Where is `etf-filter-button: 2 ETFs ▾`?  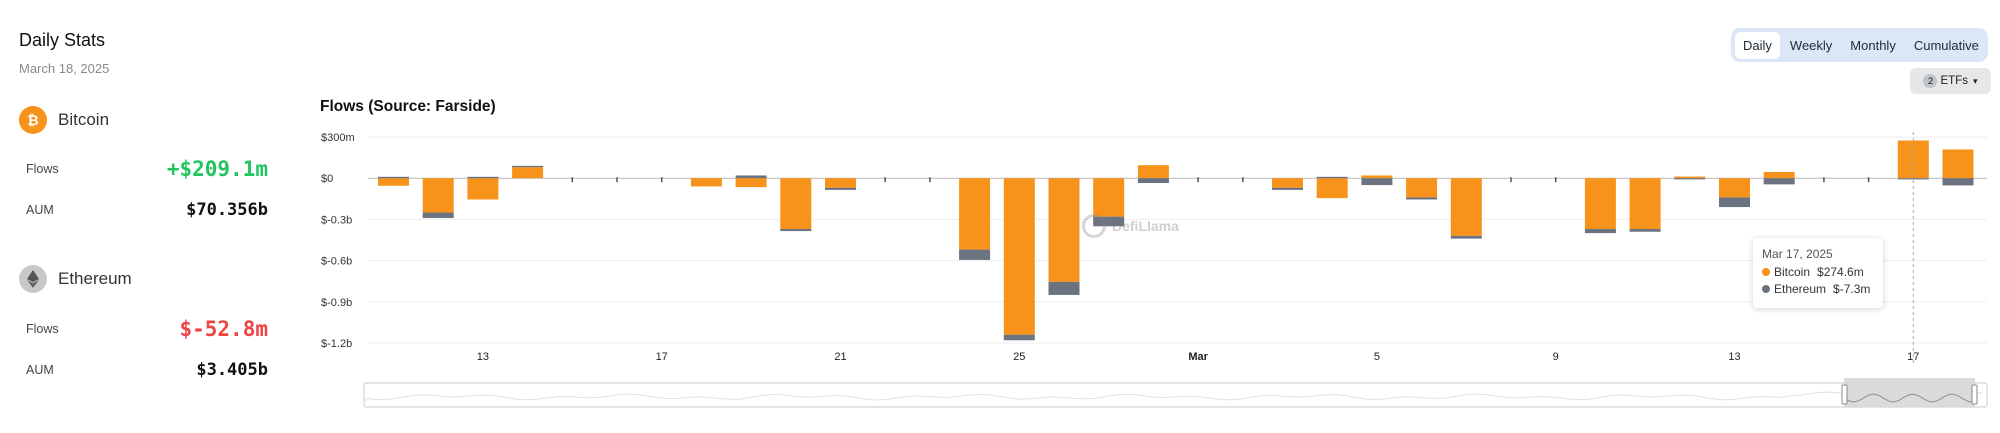
etf-filter-button: 2 ETFs ▾ is located at coordinates (1950, 81).